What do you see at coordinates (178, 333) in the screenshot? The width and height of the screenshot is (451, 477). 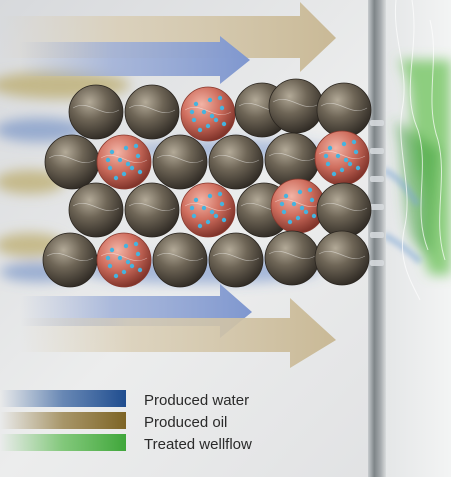 I see `flow-arrow-bottom` at bounding box center [178, 333].